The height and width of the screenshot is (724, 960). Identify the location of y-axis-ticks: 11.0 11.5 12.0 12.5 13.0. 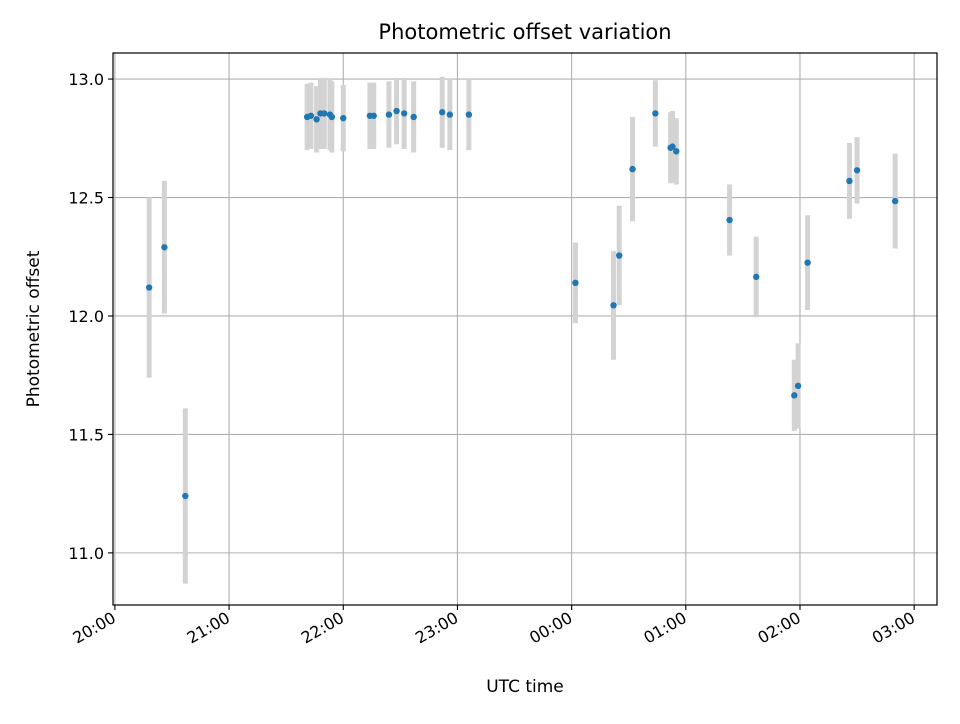
(90, 316).